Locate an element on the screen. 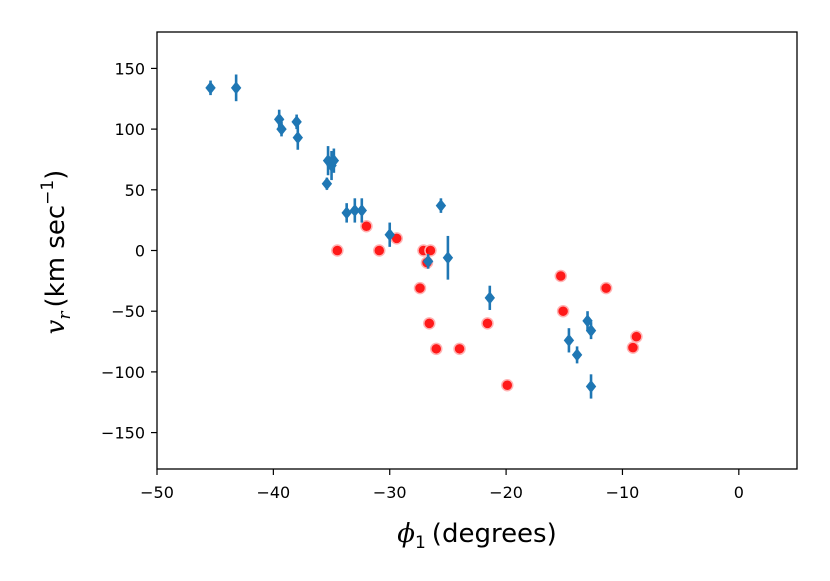  y-axis-label: vr (km sec−1) is located at coordinates (56, 252).